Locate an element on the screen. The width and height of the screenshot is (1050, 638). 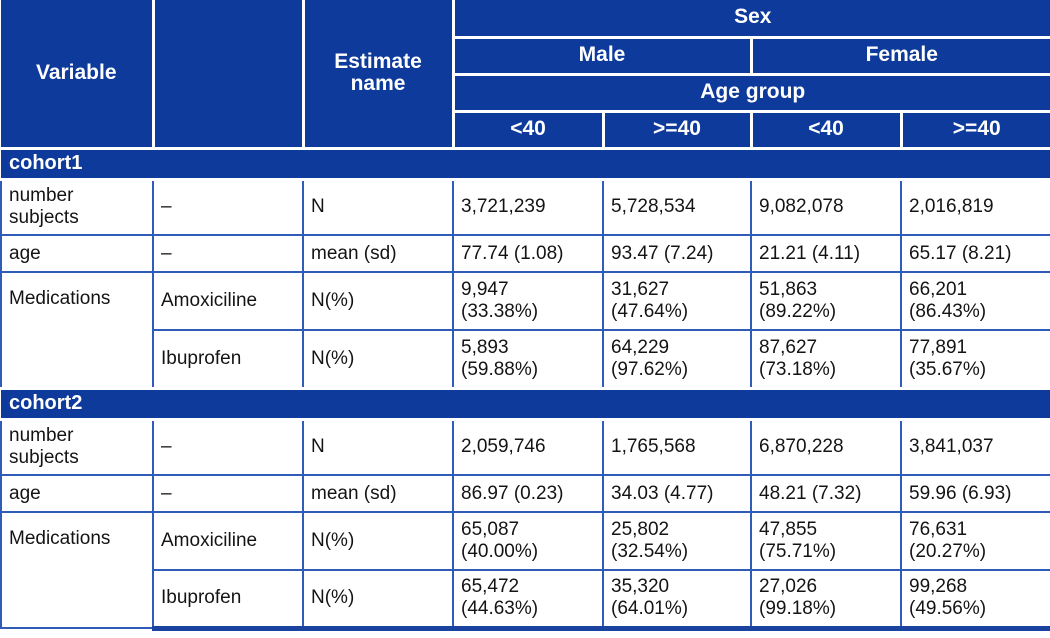
value-pct: (86.43%) is located at coordinates (948, 311).